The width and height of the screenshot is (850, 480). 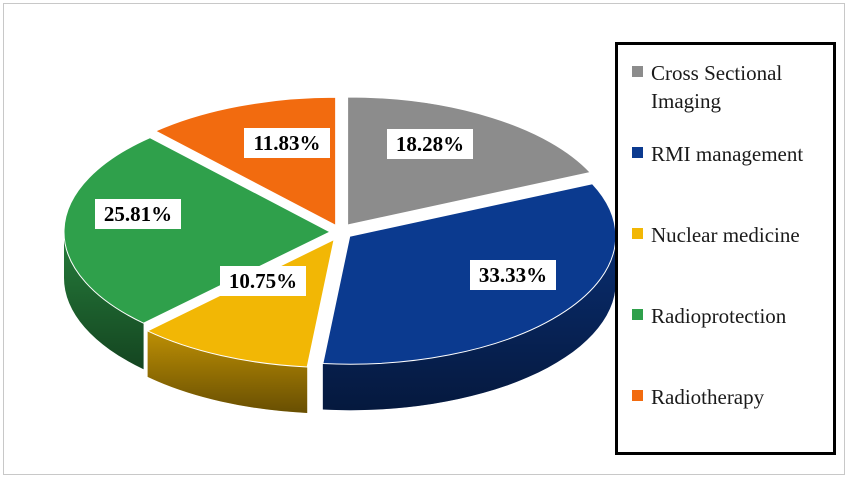 I want to click on legend-item: Nuclear medicine, so click(x=729, y=235).